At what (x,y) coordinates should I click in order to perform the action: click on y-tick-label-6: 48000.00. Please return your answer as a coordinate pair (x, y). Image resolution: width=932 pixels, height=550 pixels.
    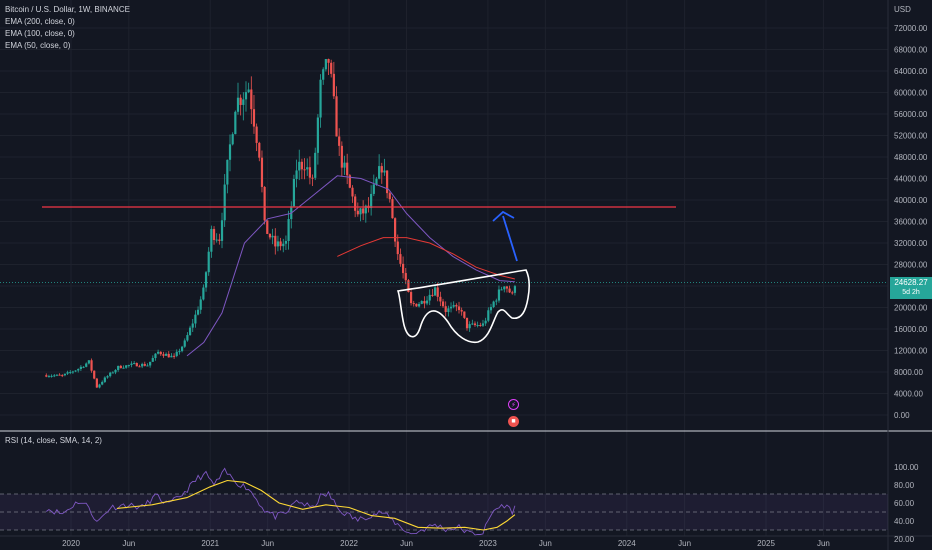
    Looking at the image, I should click on (911, 157).